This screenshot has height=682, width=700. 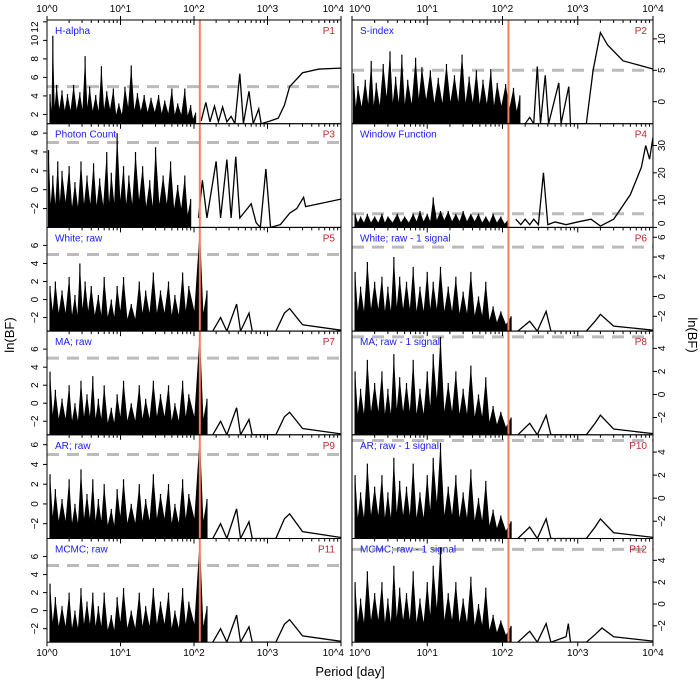 I want to click on panel-title: White; raw, so click(x=79, y=238).